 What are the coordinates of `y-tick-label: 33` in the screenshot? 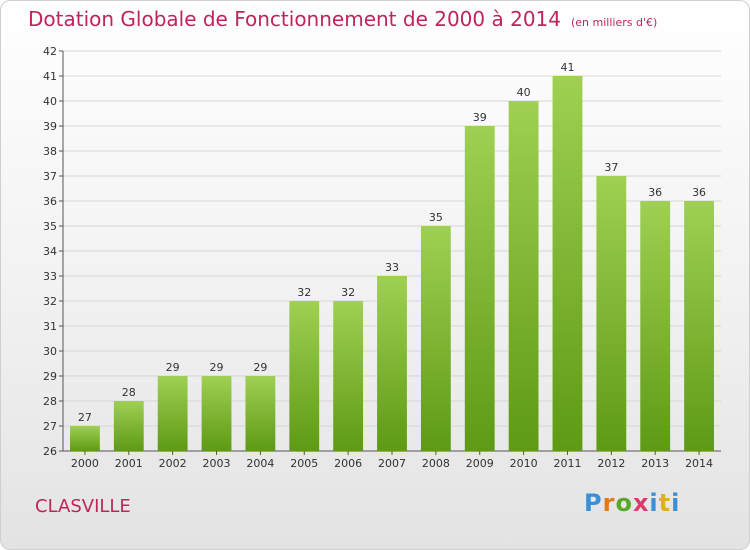 It's located at (50, 276).